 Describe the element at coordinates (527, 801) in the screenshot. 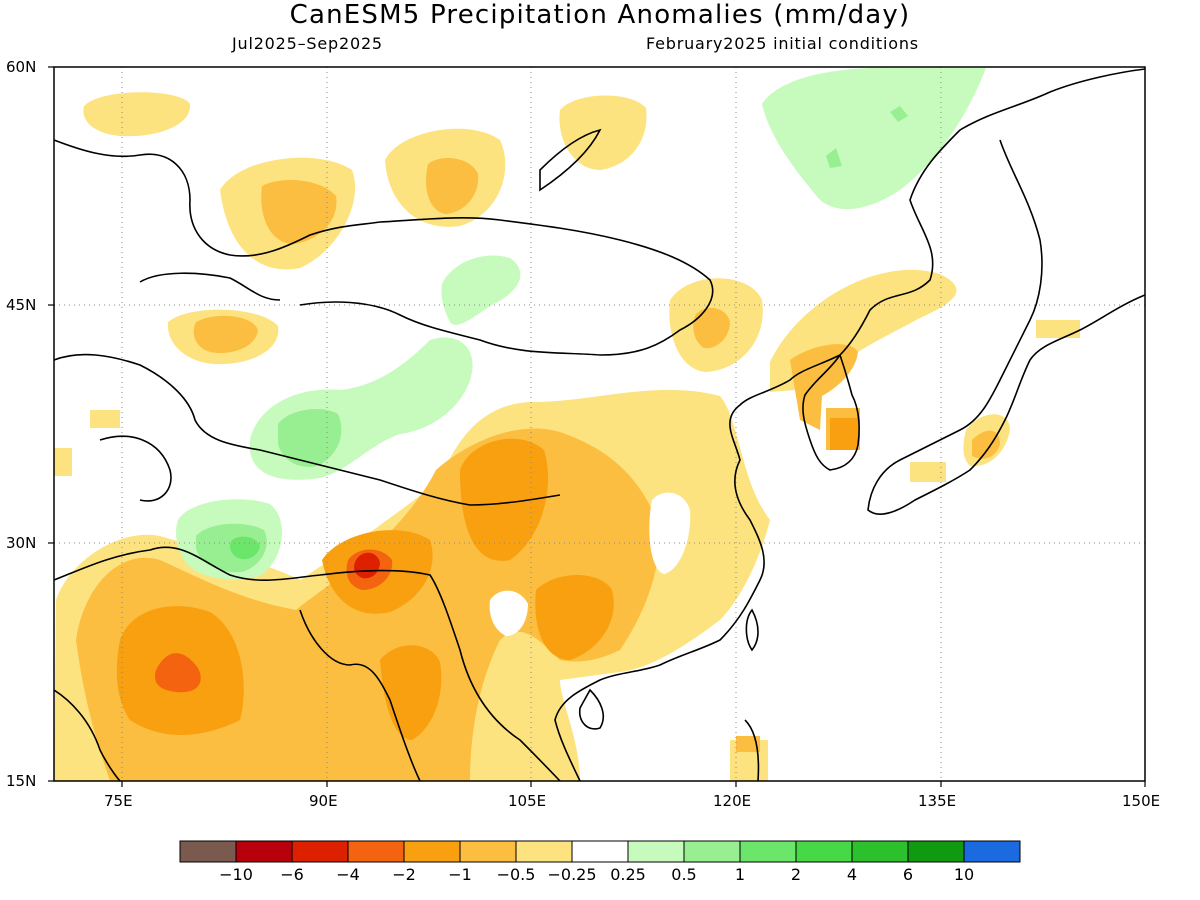

I see `lon-label-105e: 105E` at that location.